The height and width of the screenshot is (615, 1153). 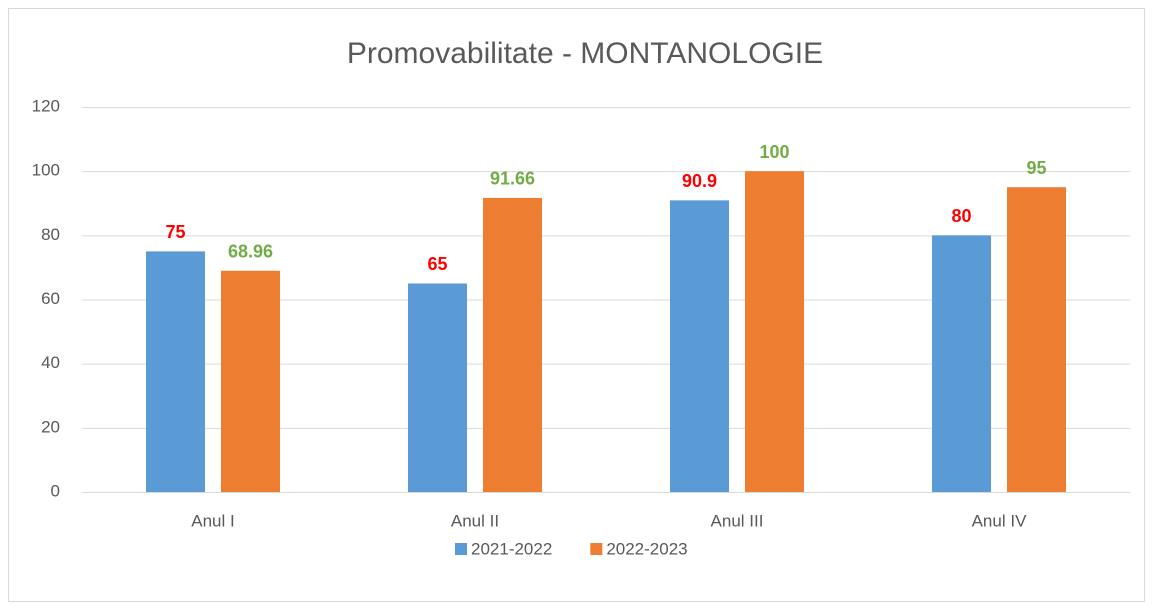 I want to click on chart-title: Promovabilitate - MONTANOLOGIE, so click(x=585, y=53).